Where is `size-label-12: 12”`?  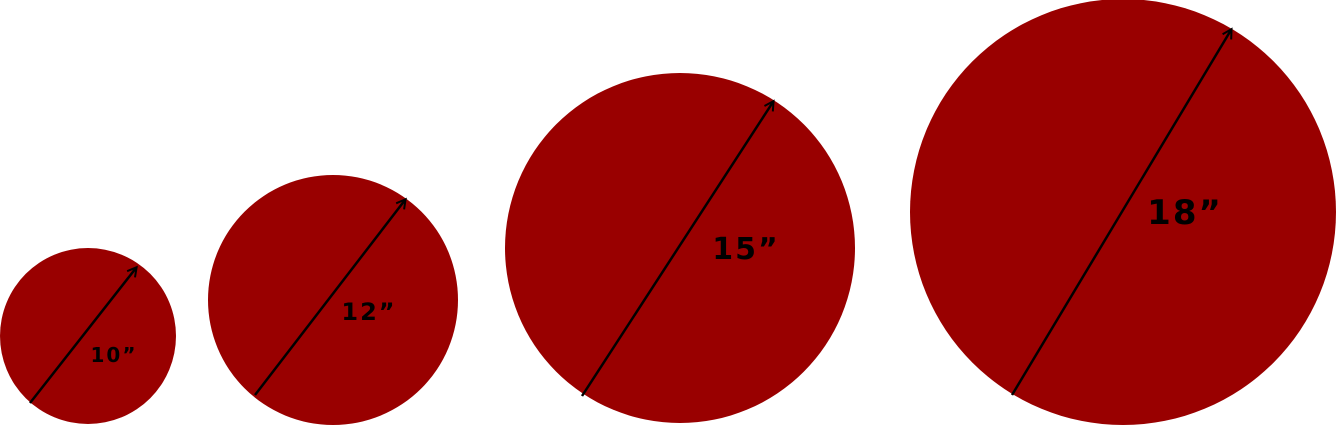 size-label-12: 12” is located at coordinates (368, 312).